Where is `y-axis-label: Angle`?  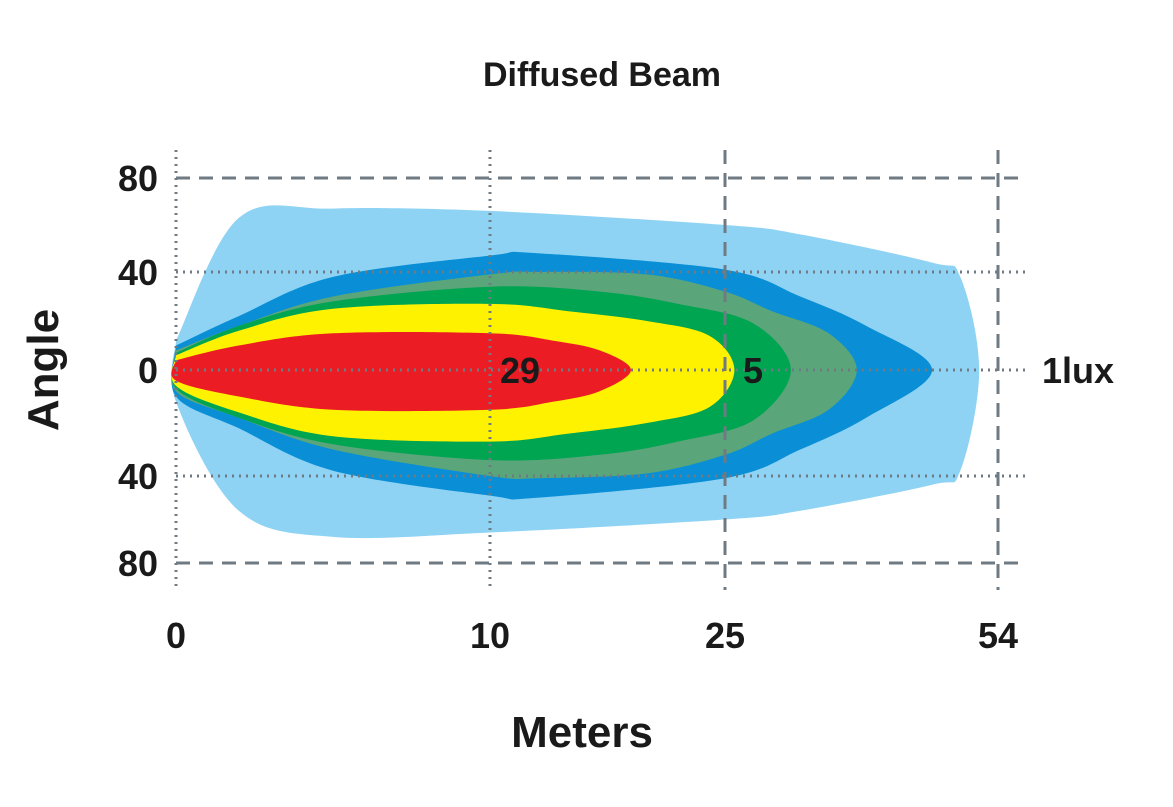
y-axis-label: Angle is located at coordinates (43, 370).